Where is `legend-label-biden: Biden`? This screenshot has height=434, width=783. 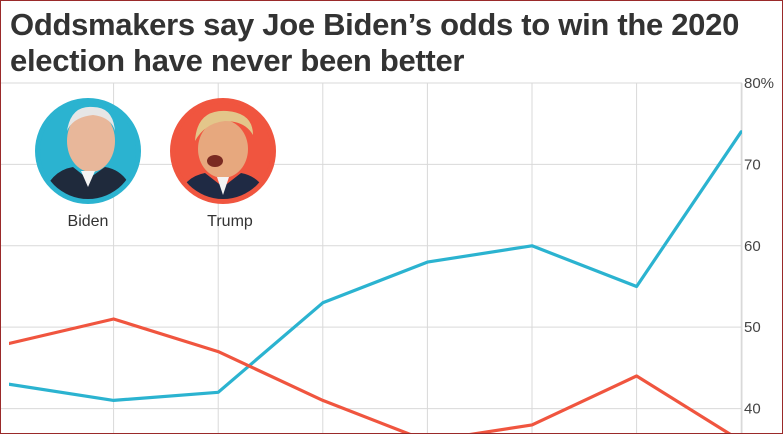
legend-label-biden: Biden is located at coordinates (88, 221).